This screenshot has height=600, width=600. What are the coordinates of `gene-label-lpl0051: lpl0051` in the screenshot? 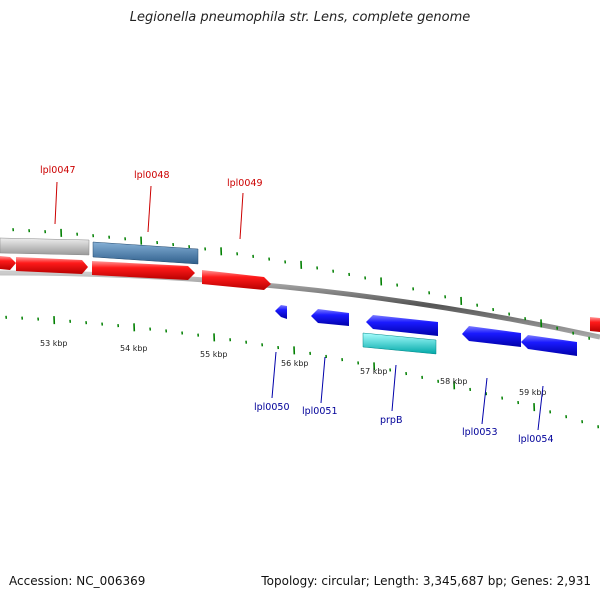 It's located at (320, 411).